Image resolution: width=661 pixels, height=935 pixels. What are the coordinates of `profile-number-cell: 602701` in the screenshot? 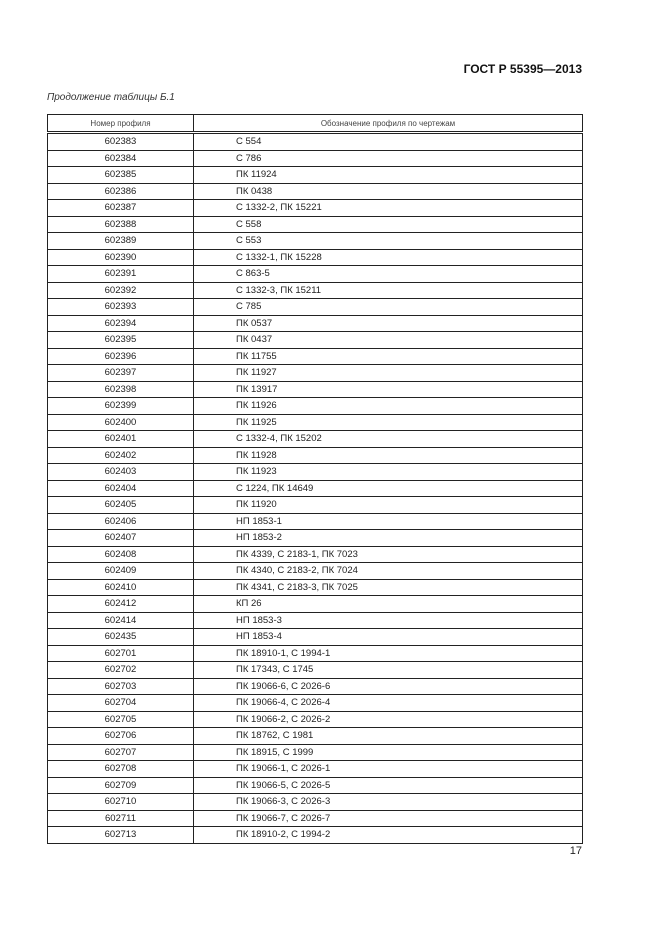 It's located at (120, 653).